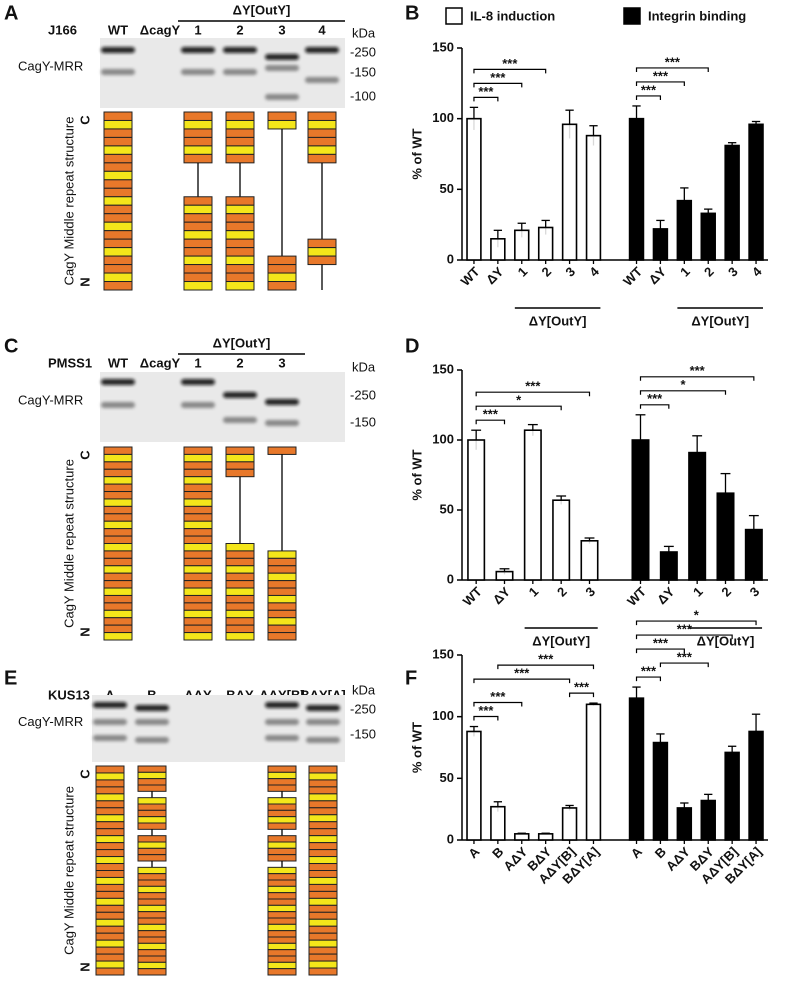  I want to click on y-tick-label: 50, so click(447, 508).